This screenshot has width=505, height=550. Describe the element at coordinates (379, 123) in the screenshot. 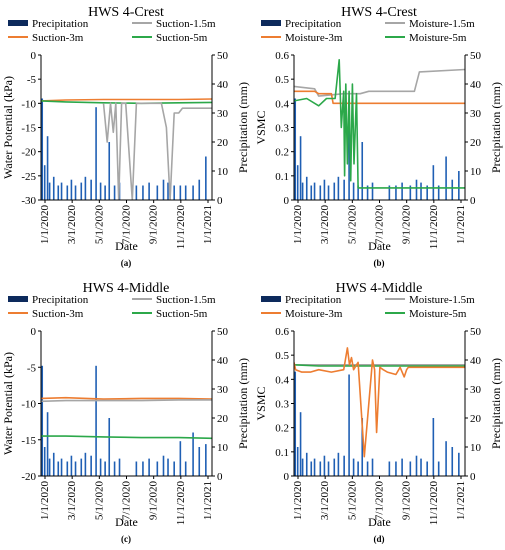

I see `line-series-group` at that location.